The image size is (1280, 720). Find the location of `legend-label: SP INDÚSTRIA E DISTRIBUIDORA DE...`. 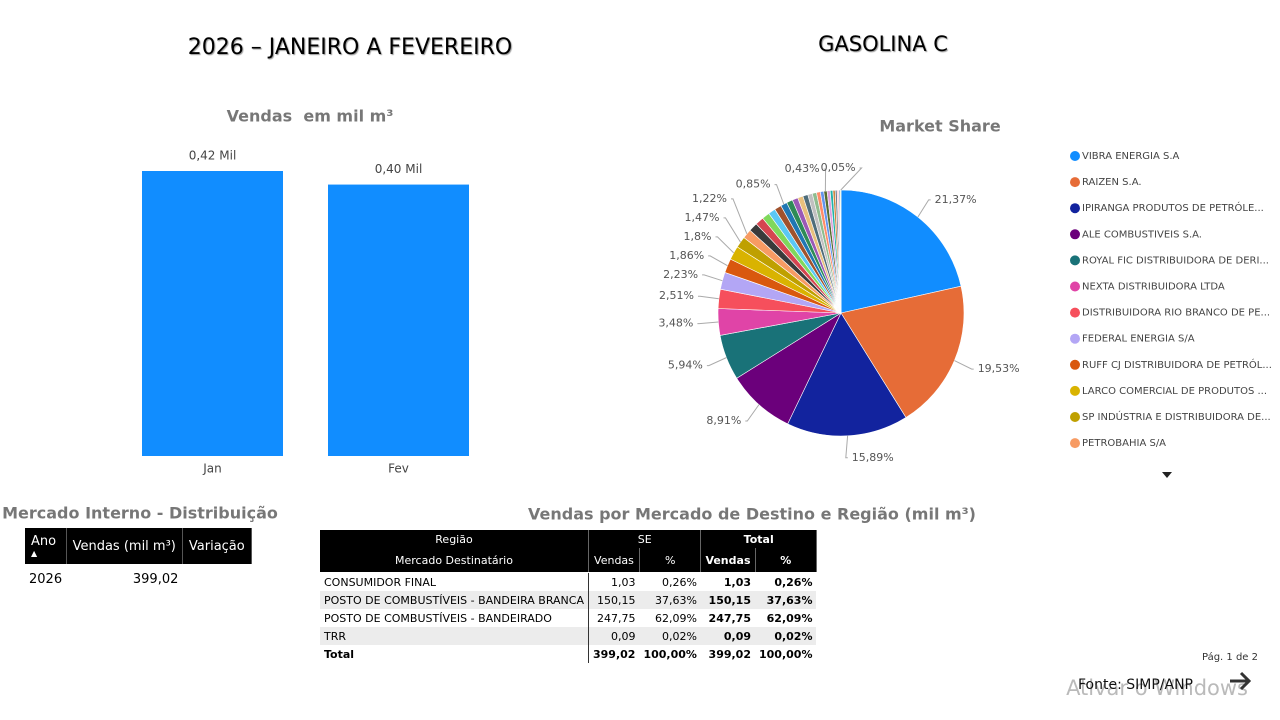

legend-label: SP INDÚSTRIA E DISTRIBUIDORA DE... is located at coordinates (1176, 416).